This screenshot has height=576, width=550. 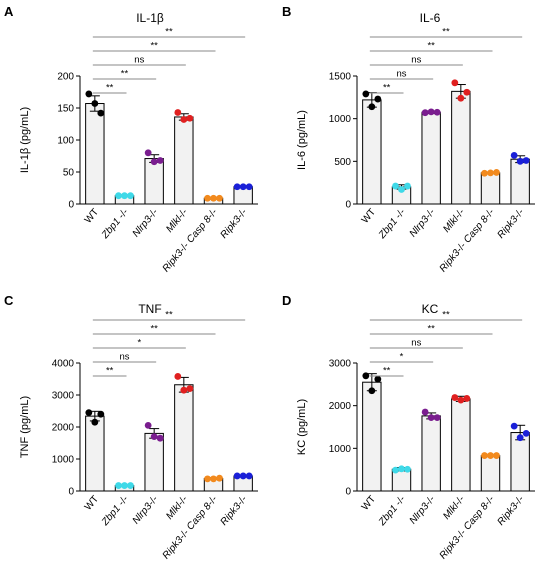 I want to click on y-tick-label: 100, so click(x=65, y=141).